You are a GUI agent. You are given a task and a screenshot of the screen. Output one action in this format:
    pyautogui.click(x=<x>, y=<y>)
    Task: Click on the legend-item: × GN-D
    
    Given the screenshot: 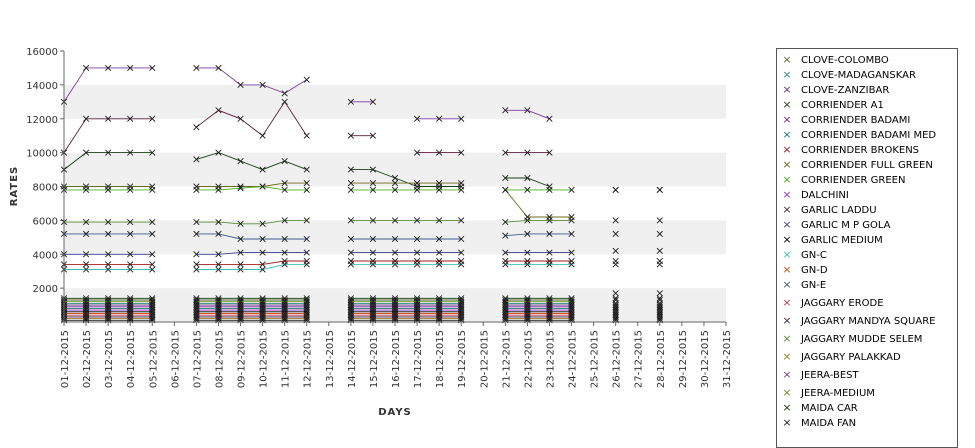 What is the action you would take?
    pyautogui.click(x=804, y=269)
    